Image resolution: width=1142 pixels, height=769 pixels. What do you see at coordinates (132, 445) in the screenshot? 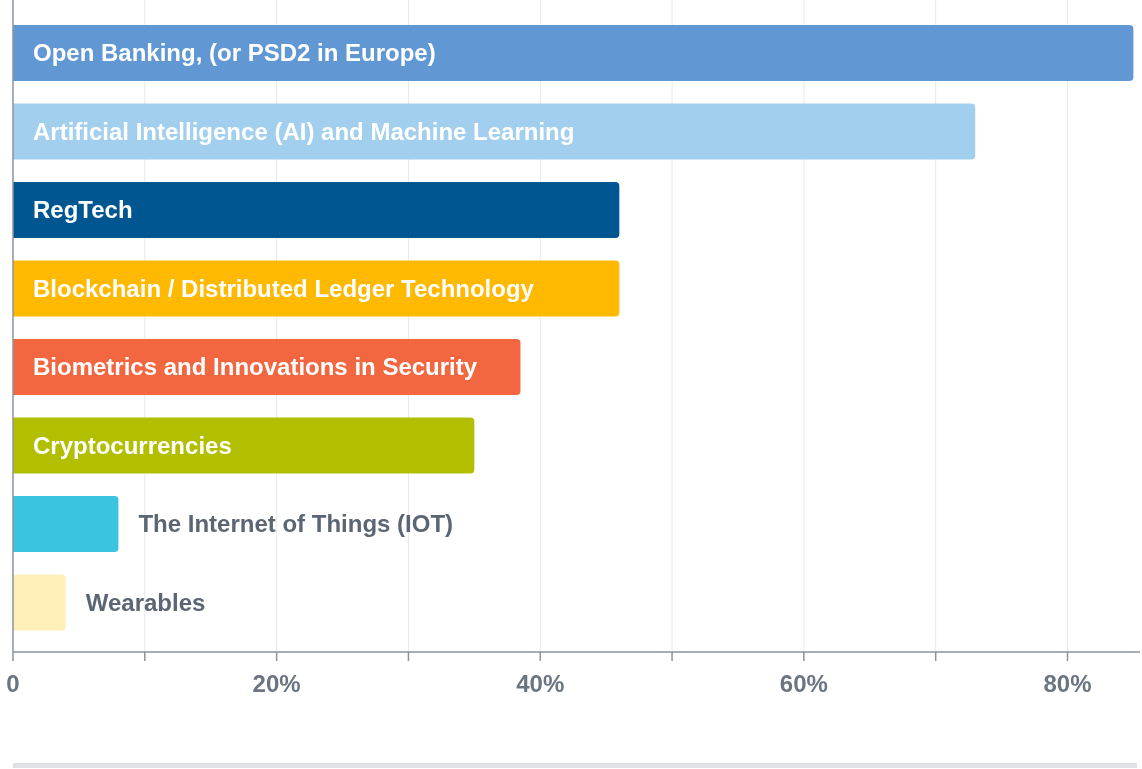
I see `y-tick-label: Cryptocurrencies` at bounding box center [132, 445].